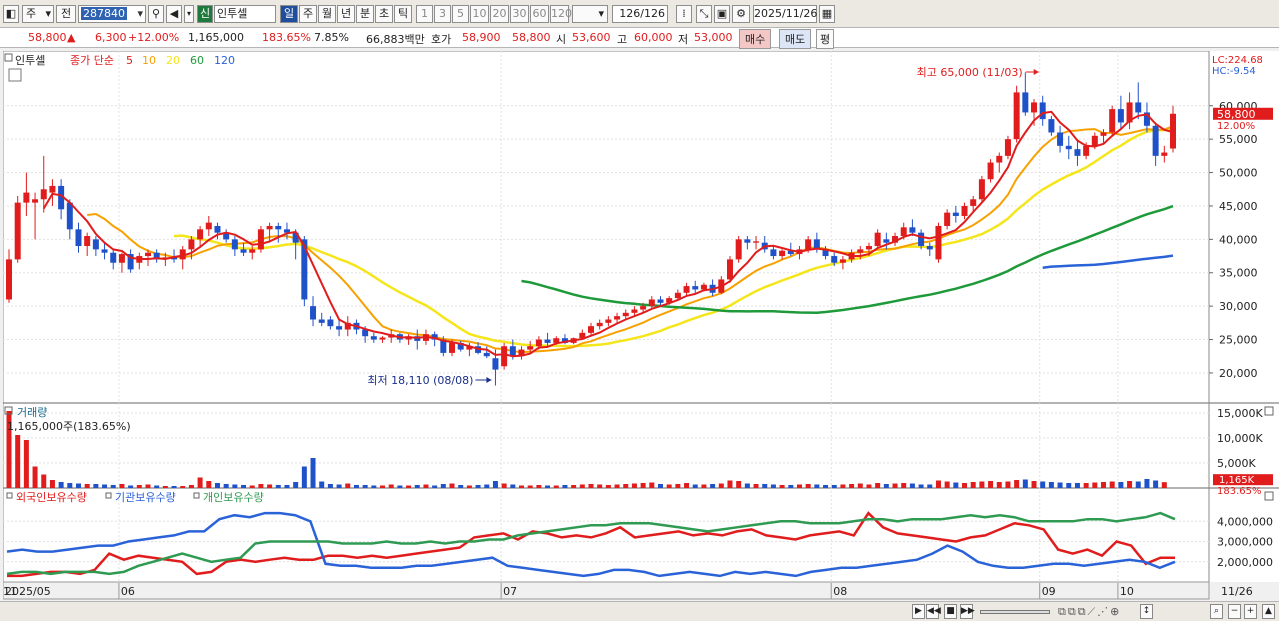 The width and height of the screenshot is (1279, 621). I want to click on sell-button: 매도, so click(795, 39).